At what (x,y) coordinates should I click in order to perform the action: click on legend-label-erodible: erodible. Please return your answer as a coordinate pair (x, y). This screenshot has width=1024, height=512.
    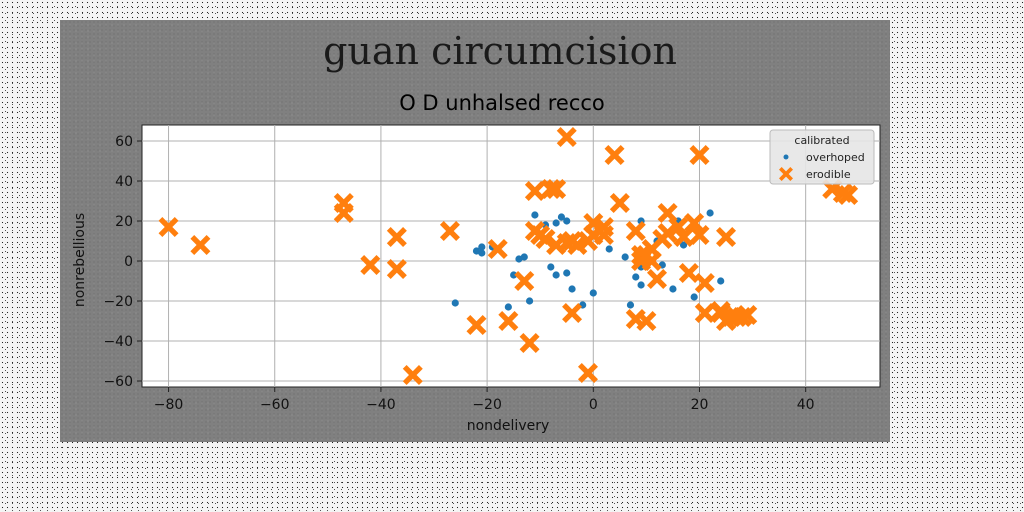
    Looking at the image, I should click on (828, 174).